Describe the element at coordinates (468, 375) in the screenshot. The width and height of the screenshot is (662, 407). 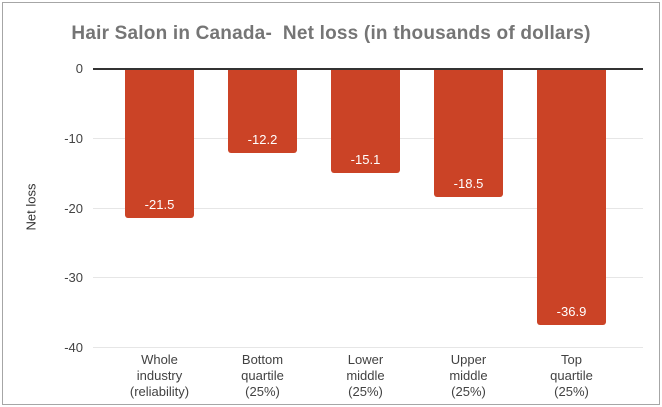
I see `x-axis-category-label: Upper middle (25%)` at that location.